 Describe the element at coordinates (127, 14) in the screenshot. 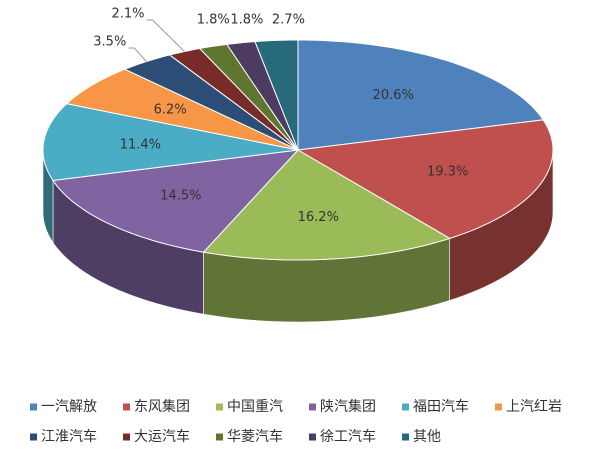

I see `data-label: 2.1%` at that location.